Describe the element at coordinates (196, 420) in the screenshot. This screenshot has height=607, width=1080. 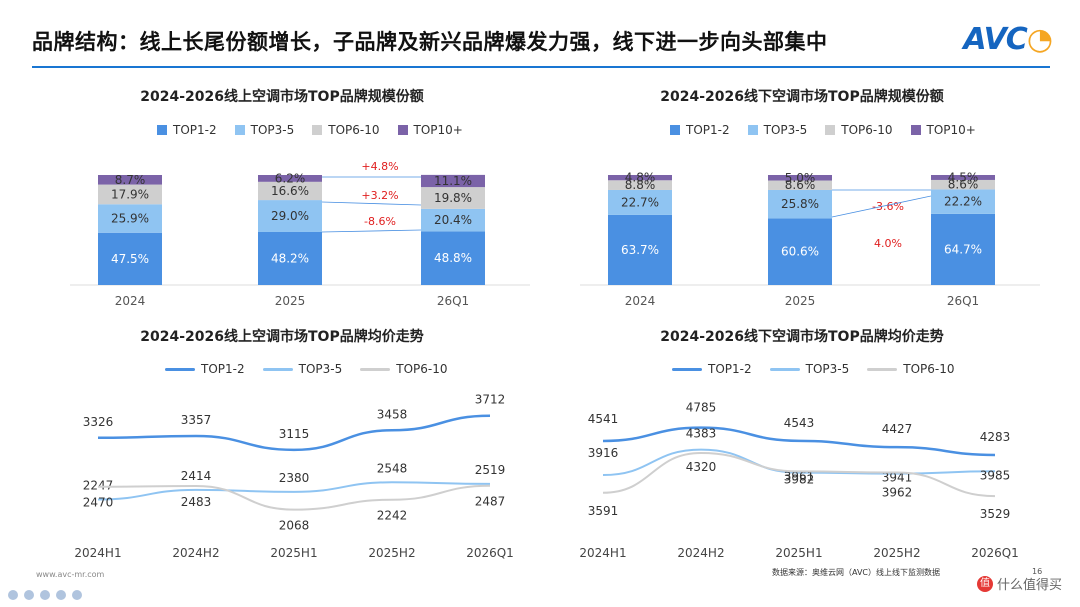
I see `data-label: 3357` at that location.